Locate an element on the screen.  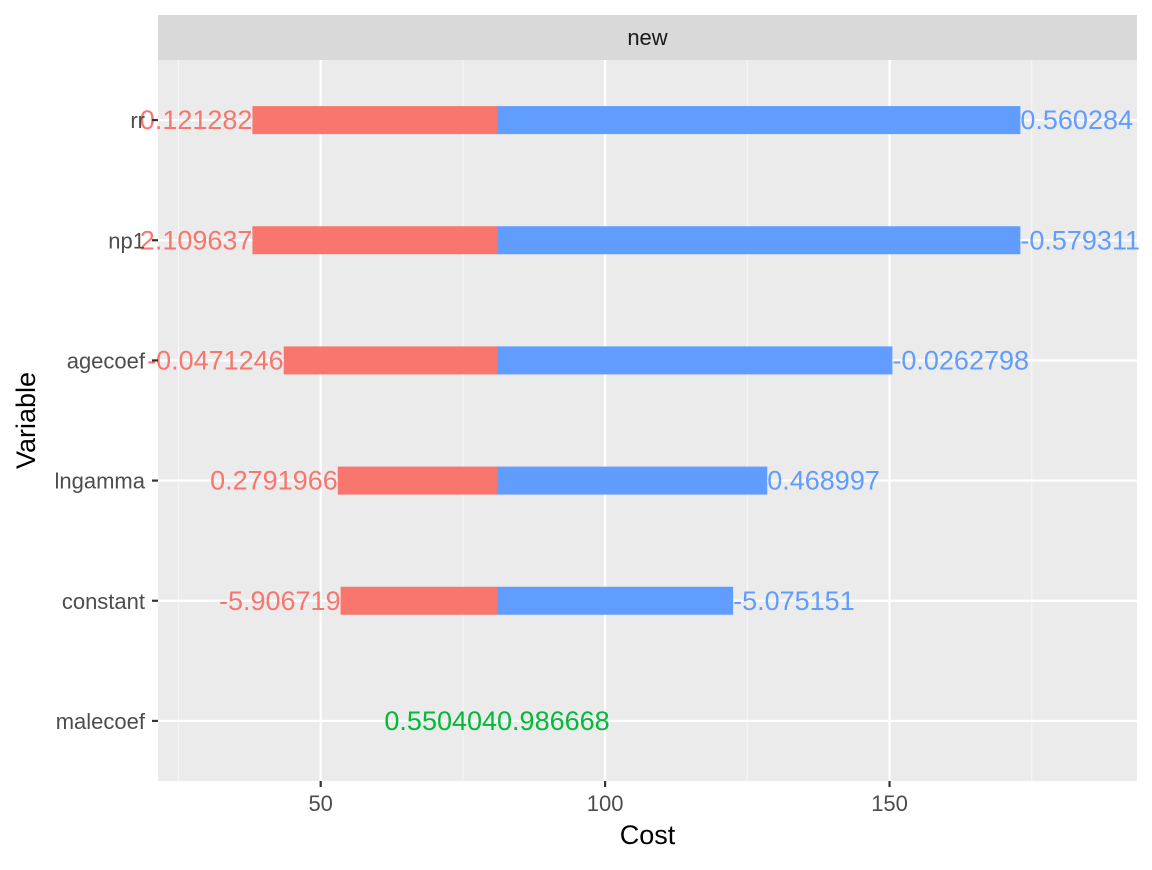
high-bar-constant is located at coordinates (615, 600).